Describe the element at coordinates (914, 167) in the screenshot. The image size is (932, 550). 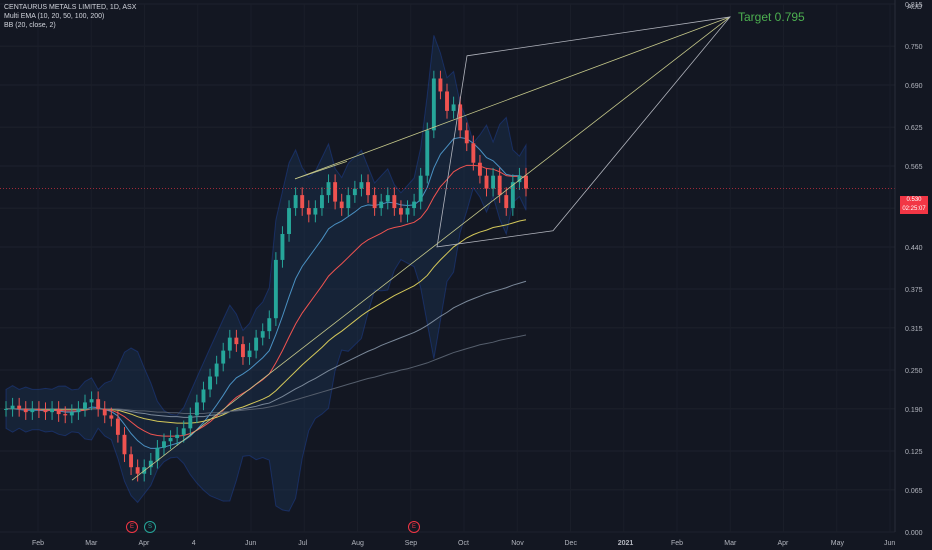
I see `y-tick-label: 0.565` at that location.